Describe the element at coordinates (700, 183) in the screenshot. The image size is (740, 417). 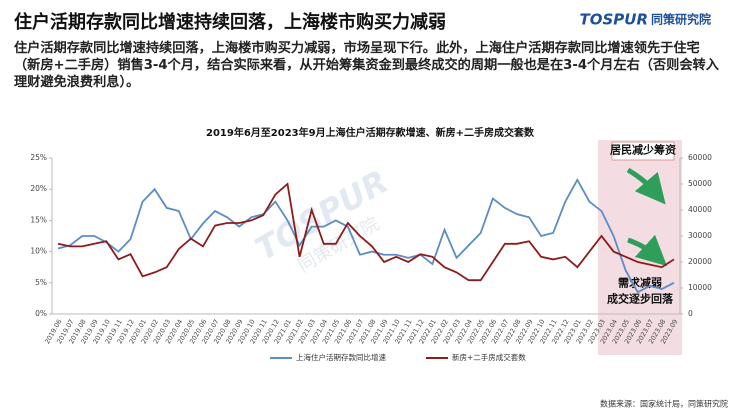
I see `y2-tick-label: 50000` at that location.